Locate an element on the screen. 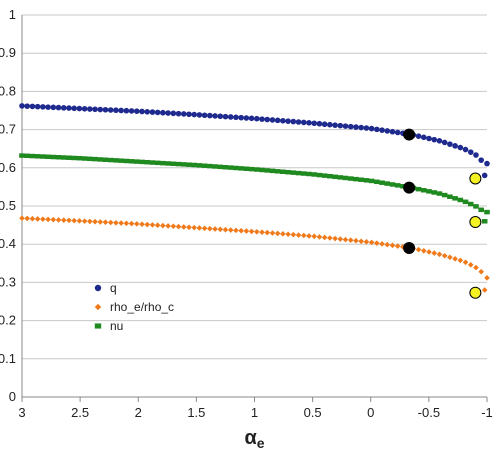  x-tick-labels: 3 2.5 2 1.5 1 0.5 0 -0.5 -1 is located at coordinates (255, 408).